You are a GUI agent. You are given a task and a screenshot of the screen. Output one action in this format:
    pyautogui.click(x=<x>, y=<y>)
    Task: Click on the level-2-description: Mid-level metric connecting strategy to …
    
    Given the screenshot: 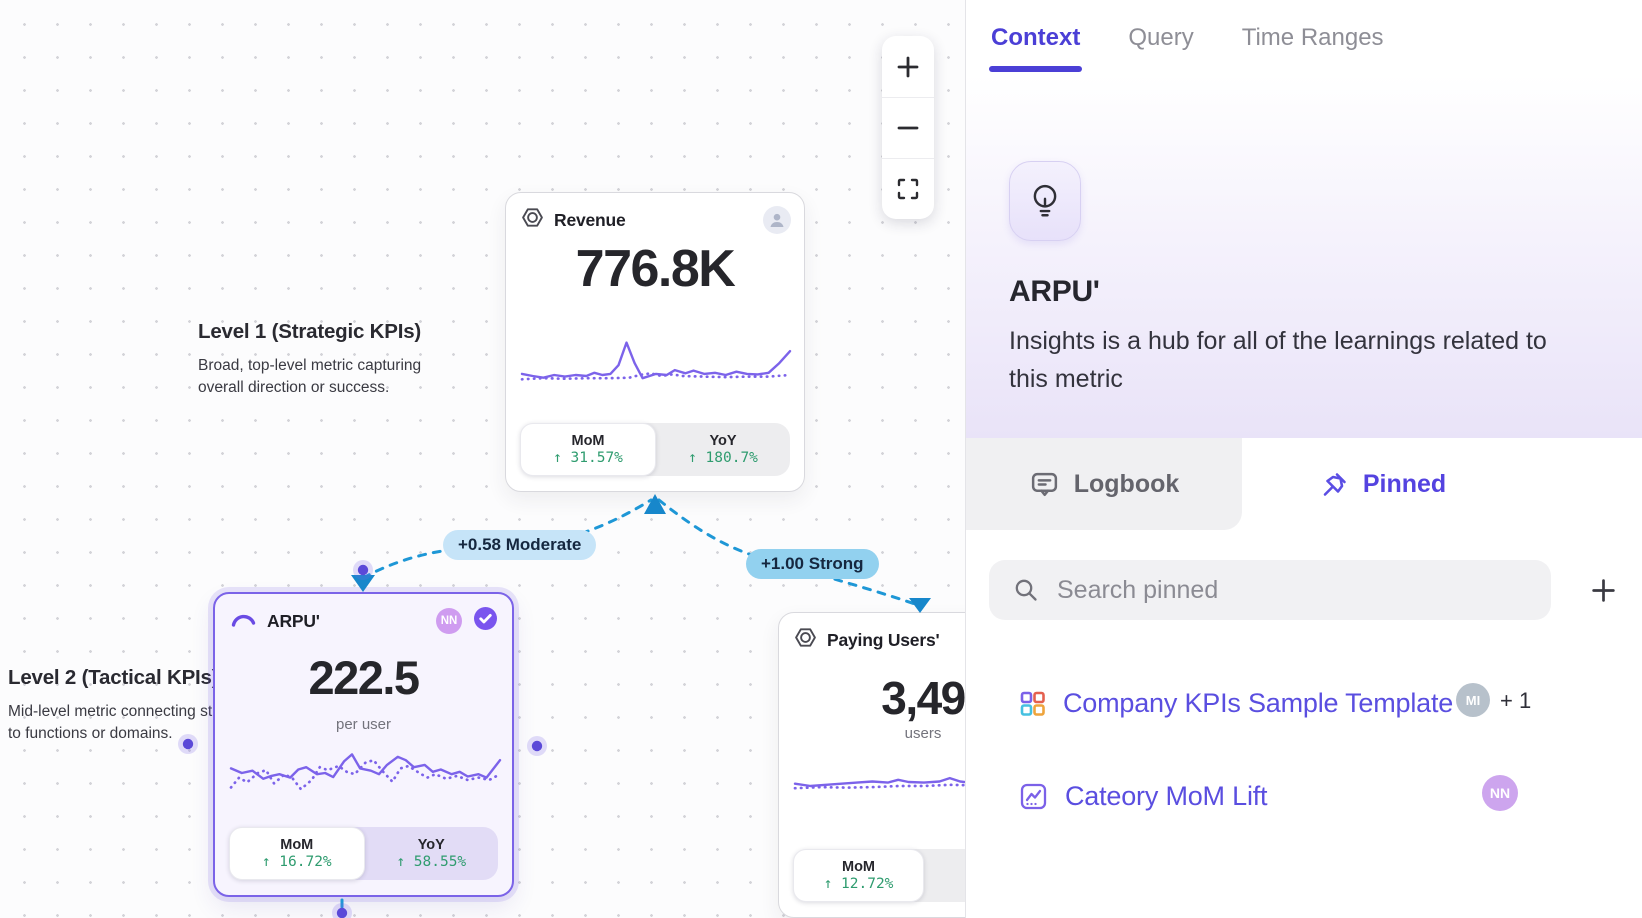 What is the action you would take?
    pyautogui.click(x=132, y=722)
    